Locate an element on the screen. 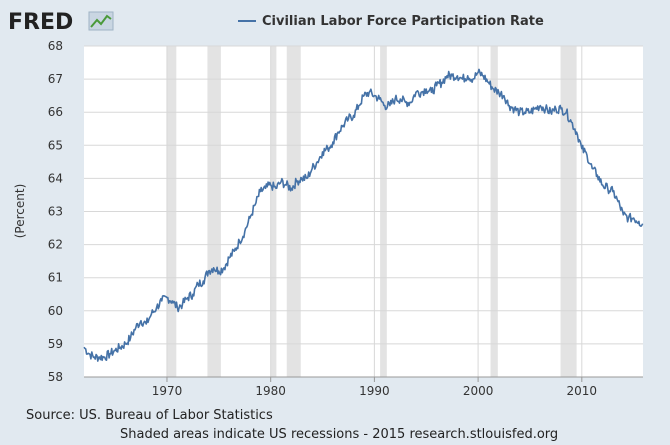 This screenshot has height=445, width=670. line-chart-icon is located at coordinates (101, 21).